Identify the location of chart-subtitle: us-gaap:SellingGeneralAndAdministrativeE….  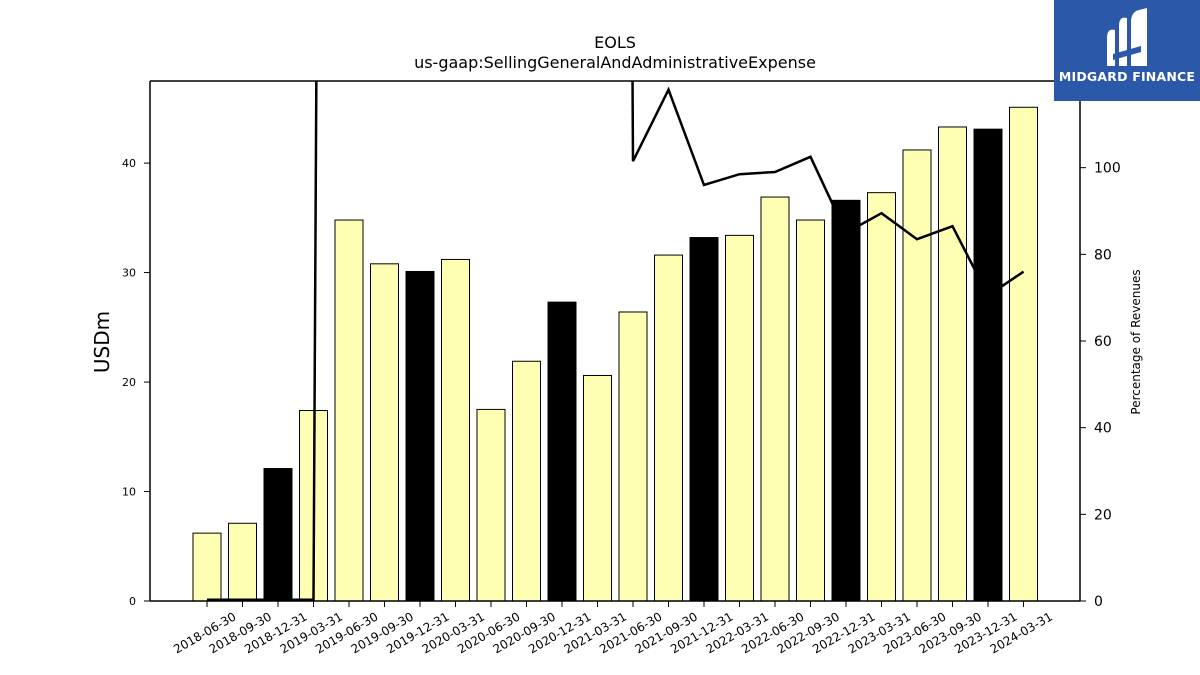
(615, 62).